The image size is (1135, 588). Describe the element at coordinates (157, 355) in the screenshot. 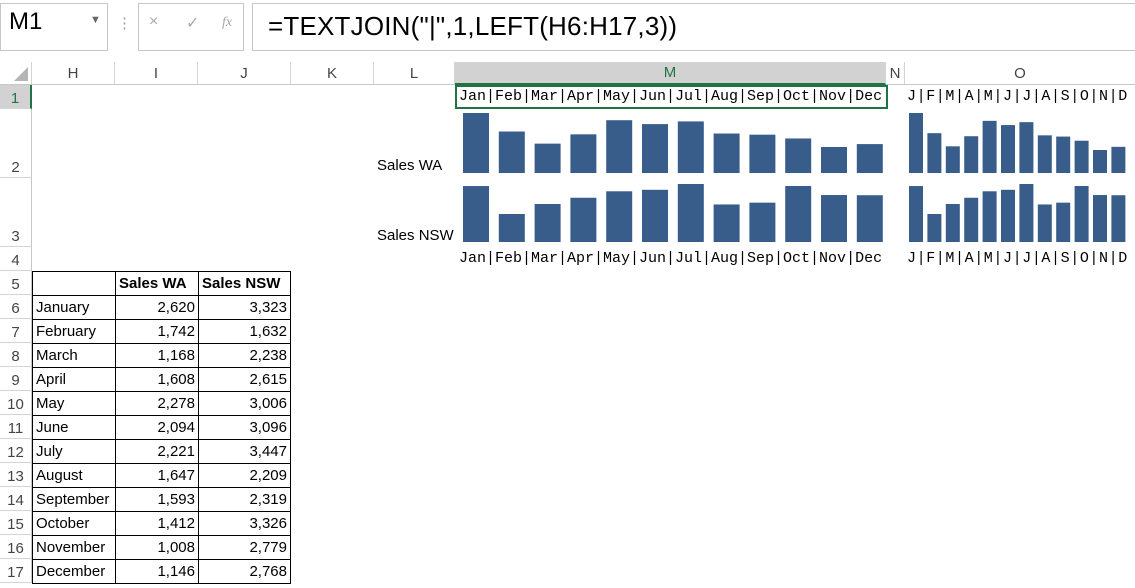

I see `table-value-cell: 1,168` at that location.